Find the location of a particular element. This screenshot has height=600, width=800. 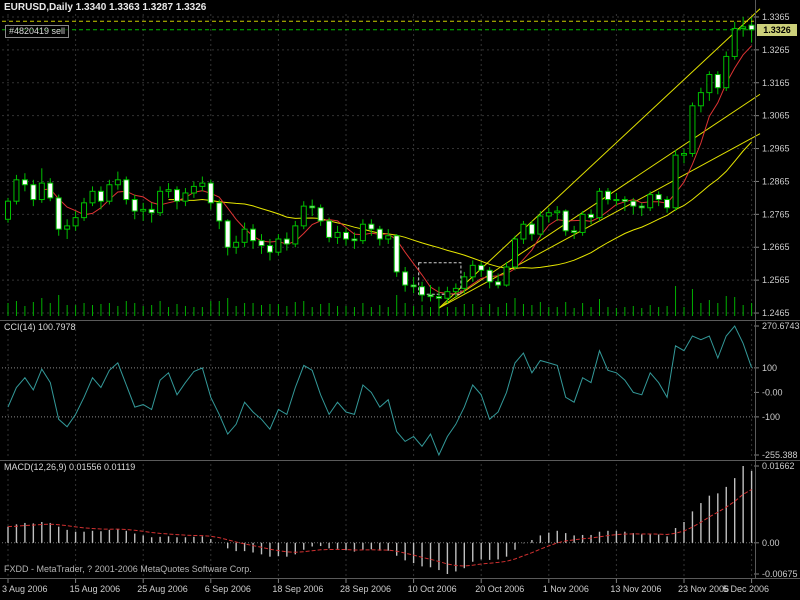

svg-text: 1.3065 is located at coordinates (776, 116).